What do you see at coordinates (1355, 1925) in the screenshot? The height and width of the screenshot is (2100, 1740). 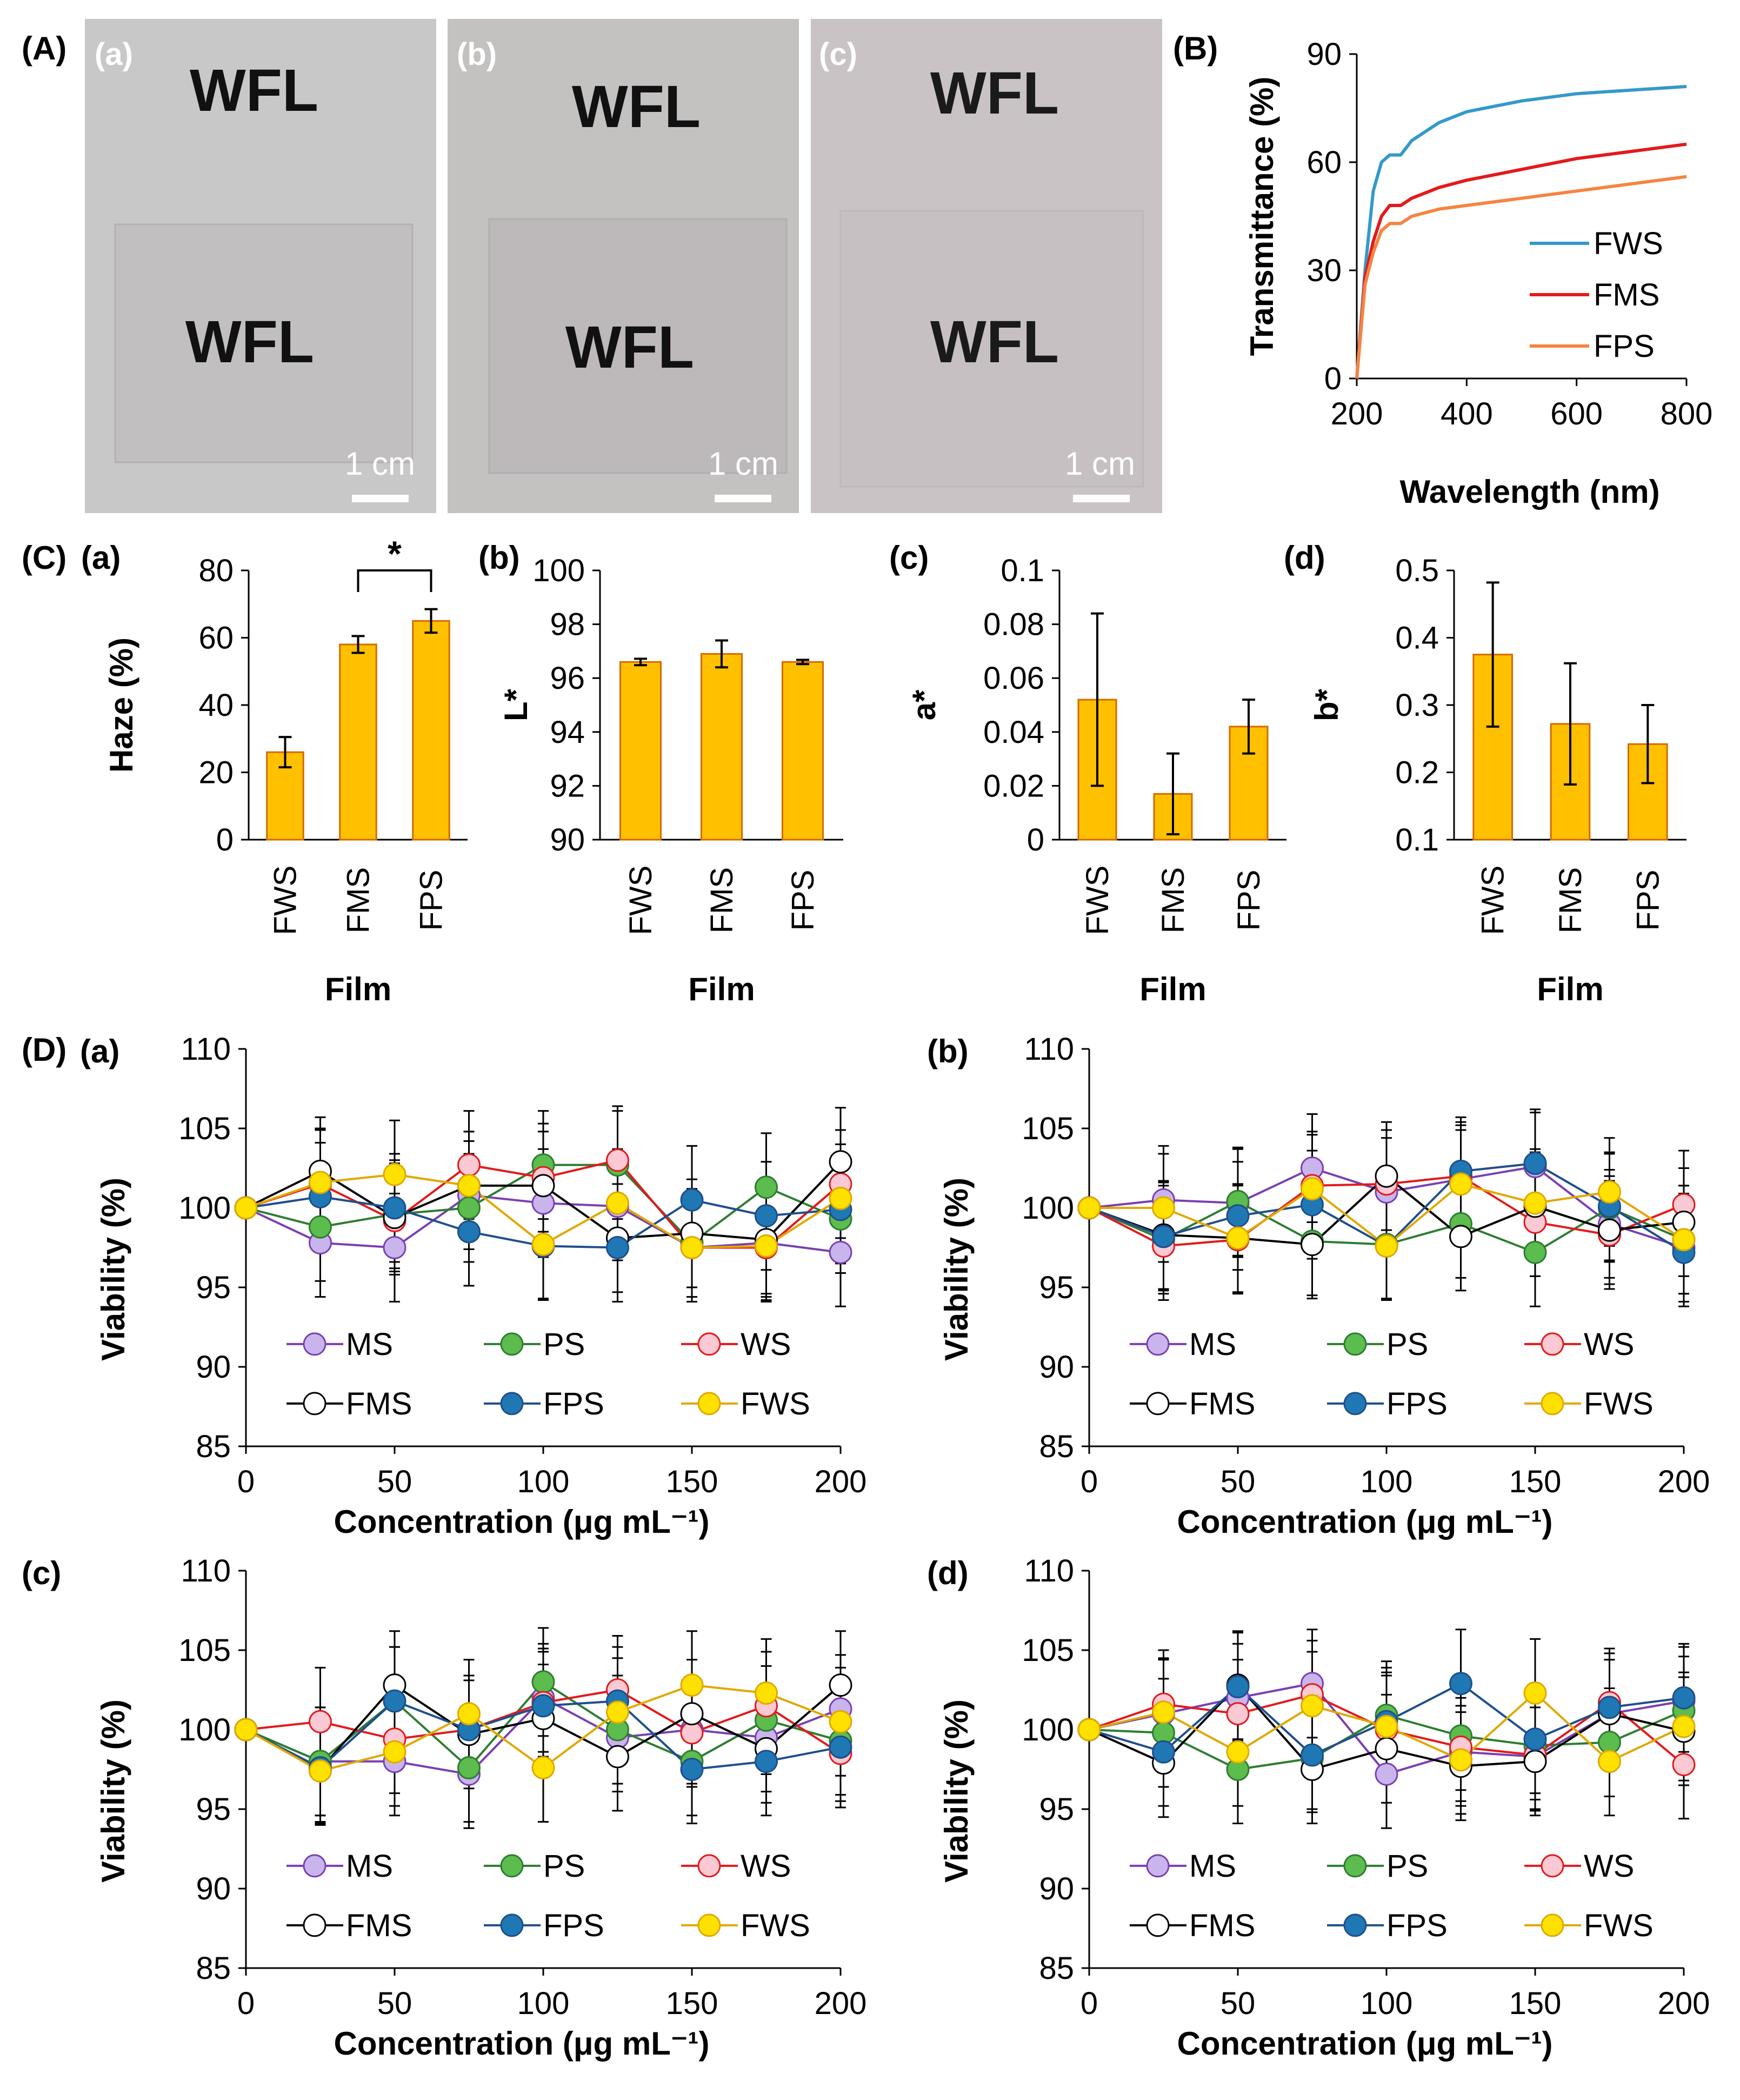 I see `legend-marker-fps` at bounding box center [1355, 1925].